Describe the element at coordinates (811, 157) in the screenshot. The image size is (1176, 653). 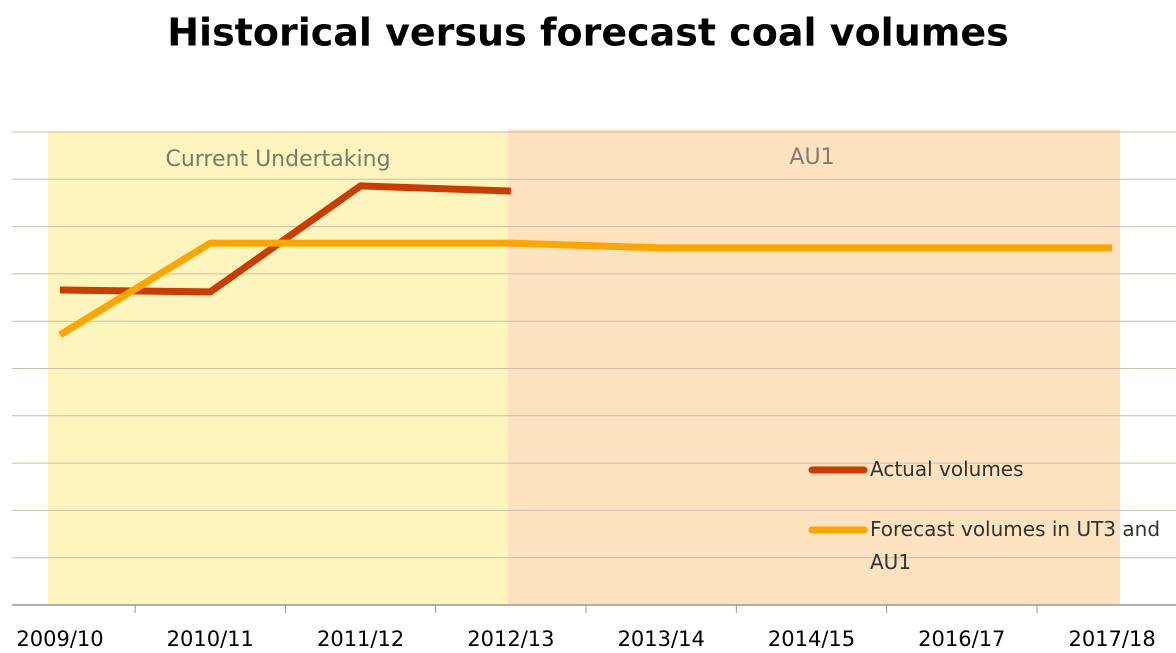
I see `annotation: AU1` at that location.